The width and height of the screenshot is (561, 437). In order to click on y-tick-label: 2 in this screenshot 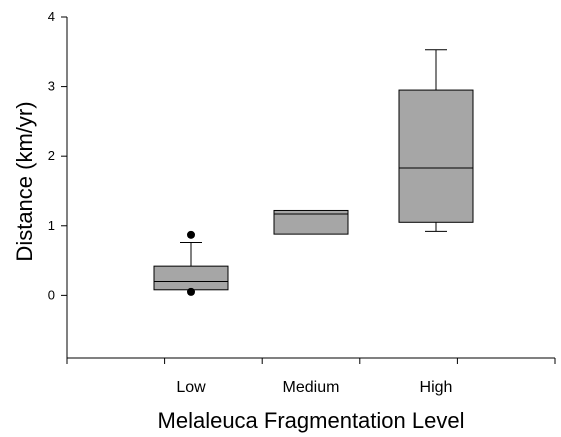, I will do `click(51, 155)`.